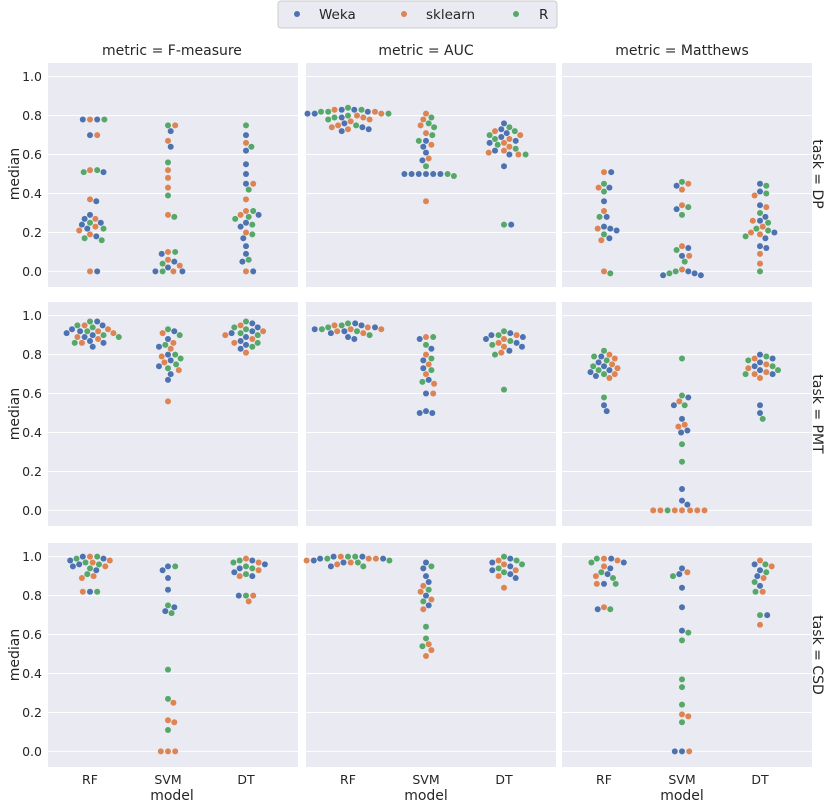  Describe the element at coordinates (32, 634) in the screenshot. I see `y-tick-label: 0.6` at that location.